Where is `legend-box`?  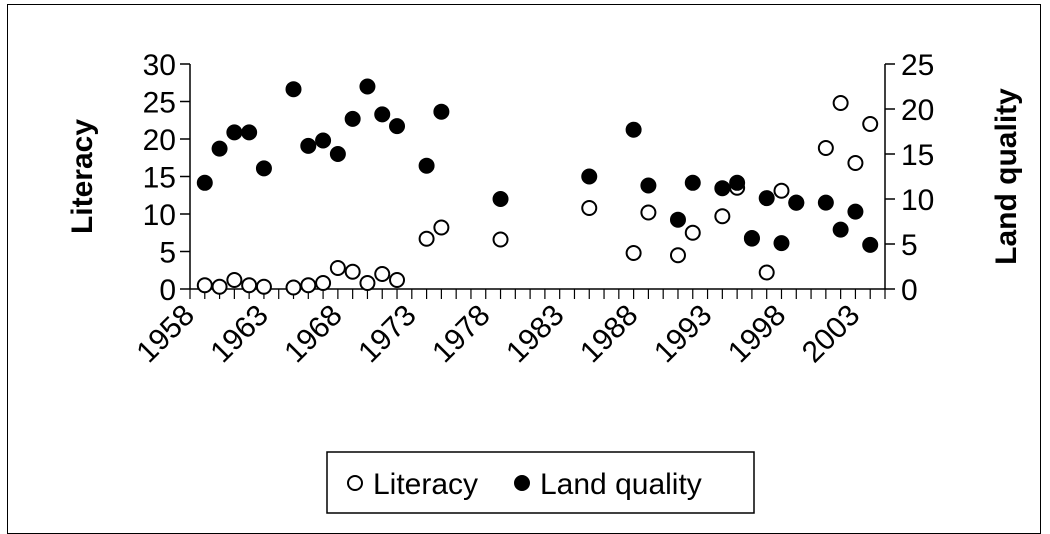 legend-box is located at coordinates (540, 482).